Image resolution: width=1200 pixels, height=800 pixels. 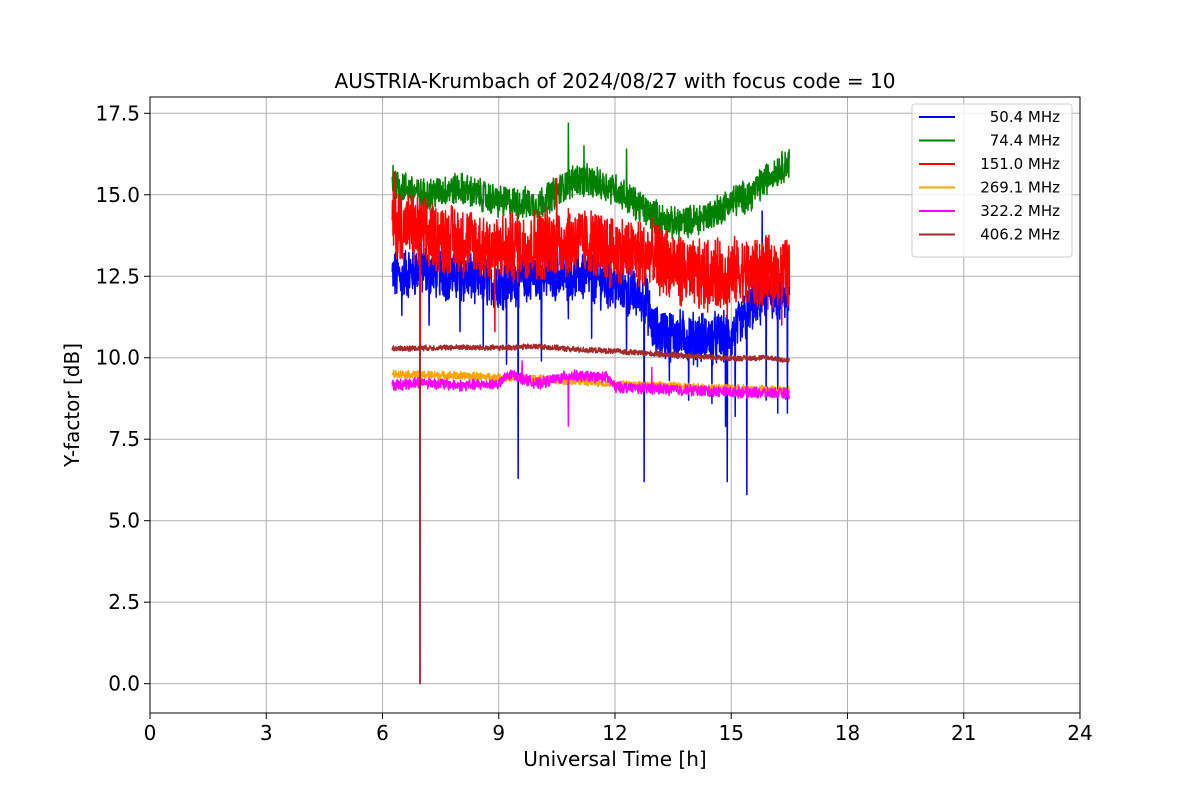 What do you see at coordinates (117, 276) in the screenshot?
I see `y-tick-label: 12.5` at bounding box center [117, 276].